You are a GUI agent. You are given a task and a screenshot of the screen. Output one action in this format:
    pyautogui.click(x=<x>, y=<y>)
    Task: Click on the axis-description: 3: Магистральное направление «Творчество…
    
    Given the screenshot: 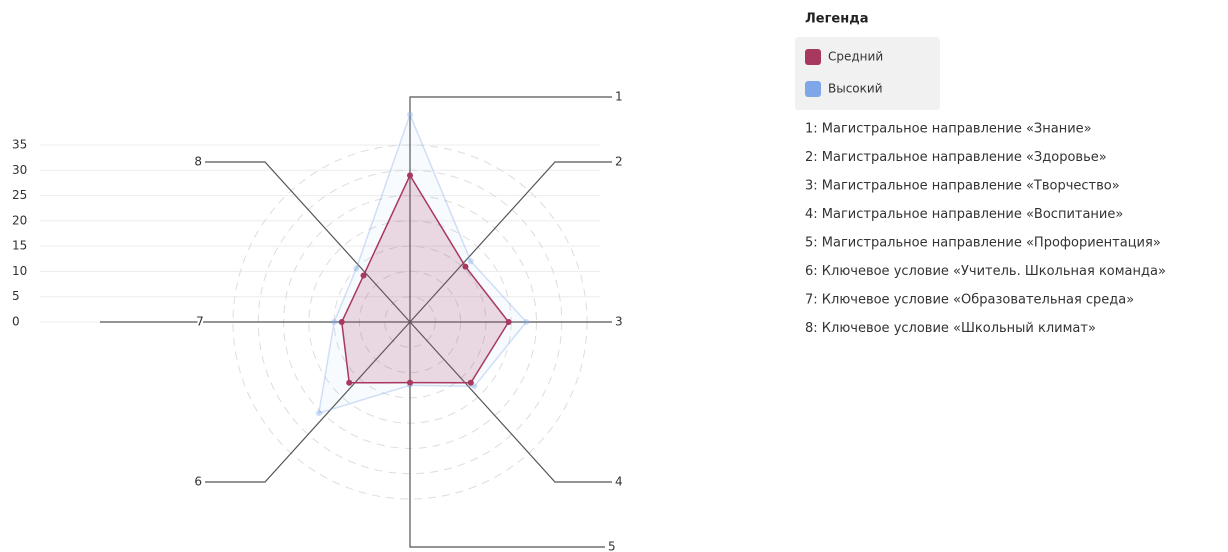 What is the action you would take?
    pyautogui.click(x=962, y=186)
    